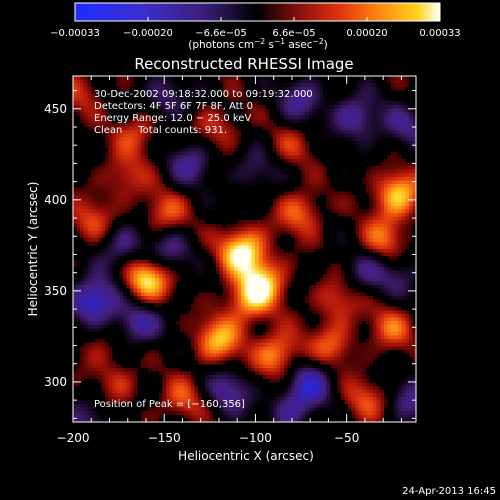  Describe the element at coordinates (148, 33) in the screenshot. I see `colorbar-tick-label: −0.00020` at that location.